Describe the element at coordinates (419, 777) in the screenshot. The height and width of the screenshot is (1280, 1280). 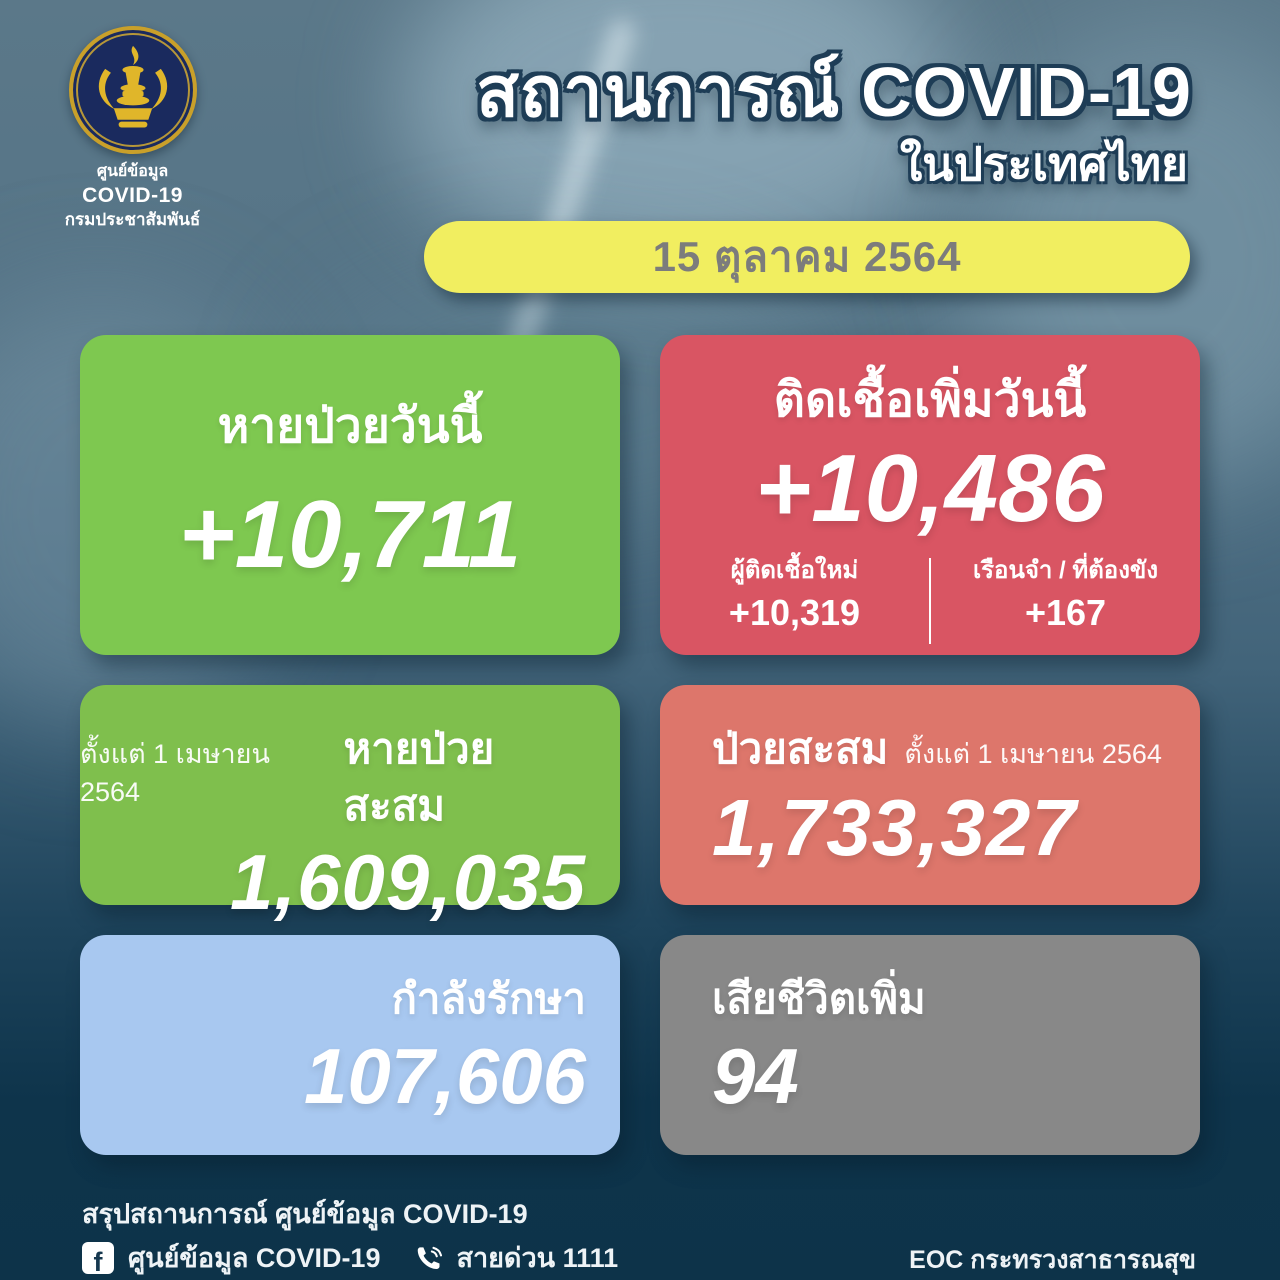
I see `recovered-cumulative-label: หายป่วยสะสม` at that location.